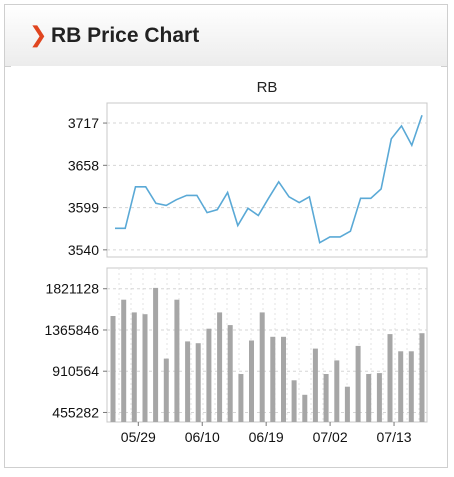 Image resolution: width=454 pixels, height=477 pixels. Describe the element at coordinates (138, 437) in the screenshot. I see `x-tick-label: 05/29` at that location.